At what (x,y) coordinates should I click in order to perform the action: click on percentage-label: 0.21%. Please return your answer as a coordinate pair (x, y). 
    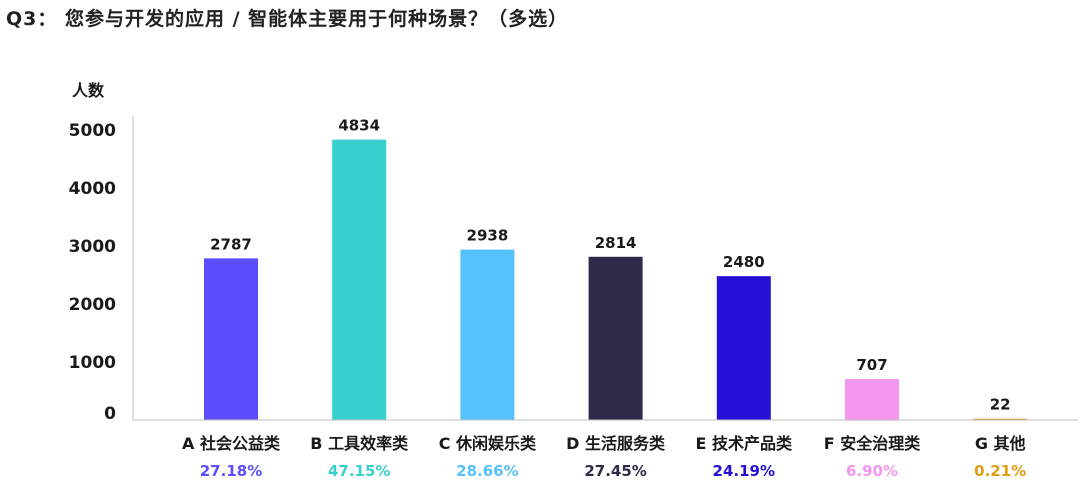
    Looking at the image, I should click on (1000, 471).